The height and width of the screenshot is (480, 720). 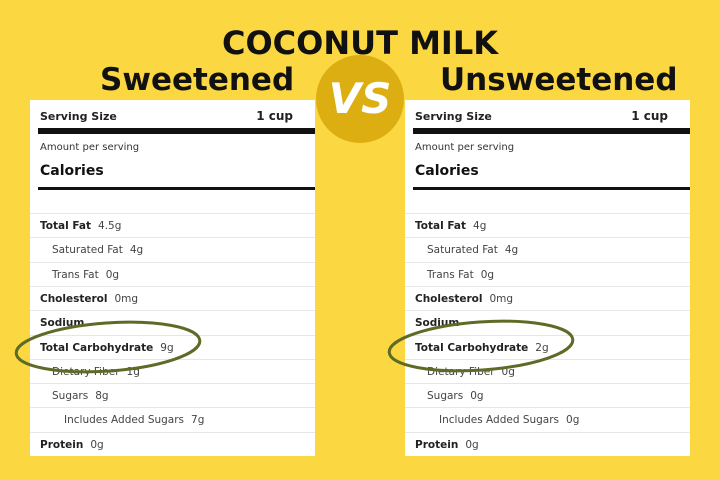 What do you see at coordinates (167, 347) in the screenshot?
I see `nutrient-value: 9g` at bounding box center [167, 347].